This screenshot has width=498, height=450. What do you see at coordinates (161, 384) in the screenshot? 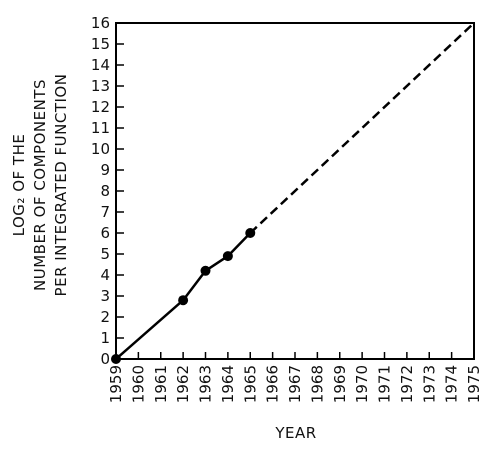
I see `x-tick-label: 1961` at bounding box center [161, 384].